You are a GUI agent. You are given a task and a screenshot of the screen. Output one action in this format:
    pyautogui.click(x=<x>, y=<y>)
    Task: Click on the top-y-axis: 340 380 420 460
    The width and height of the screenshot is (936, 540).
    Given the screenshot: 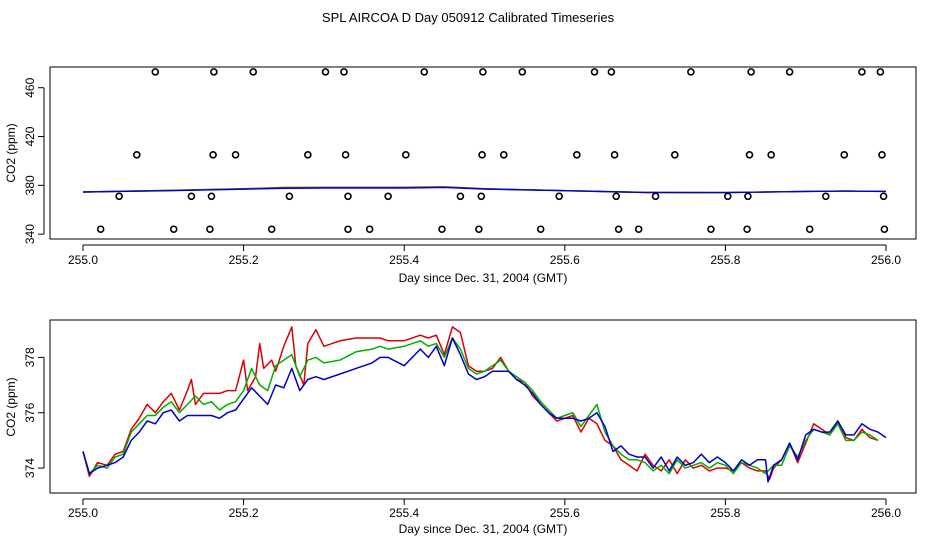 What is the action you would take?
    pyautogui.click(x=34, y=160)
    